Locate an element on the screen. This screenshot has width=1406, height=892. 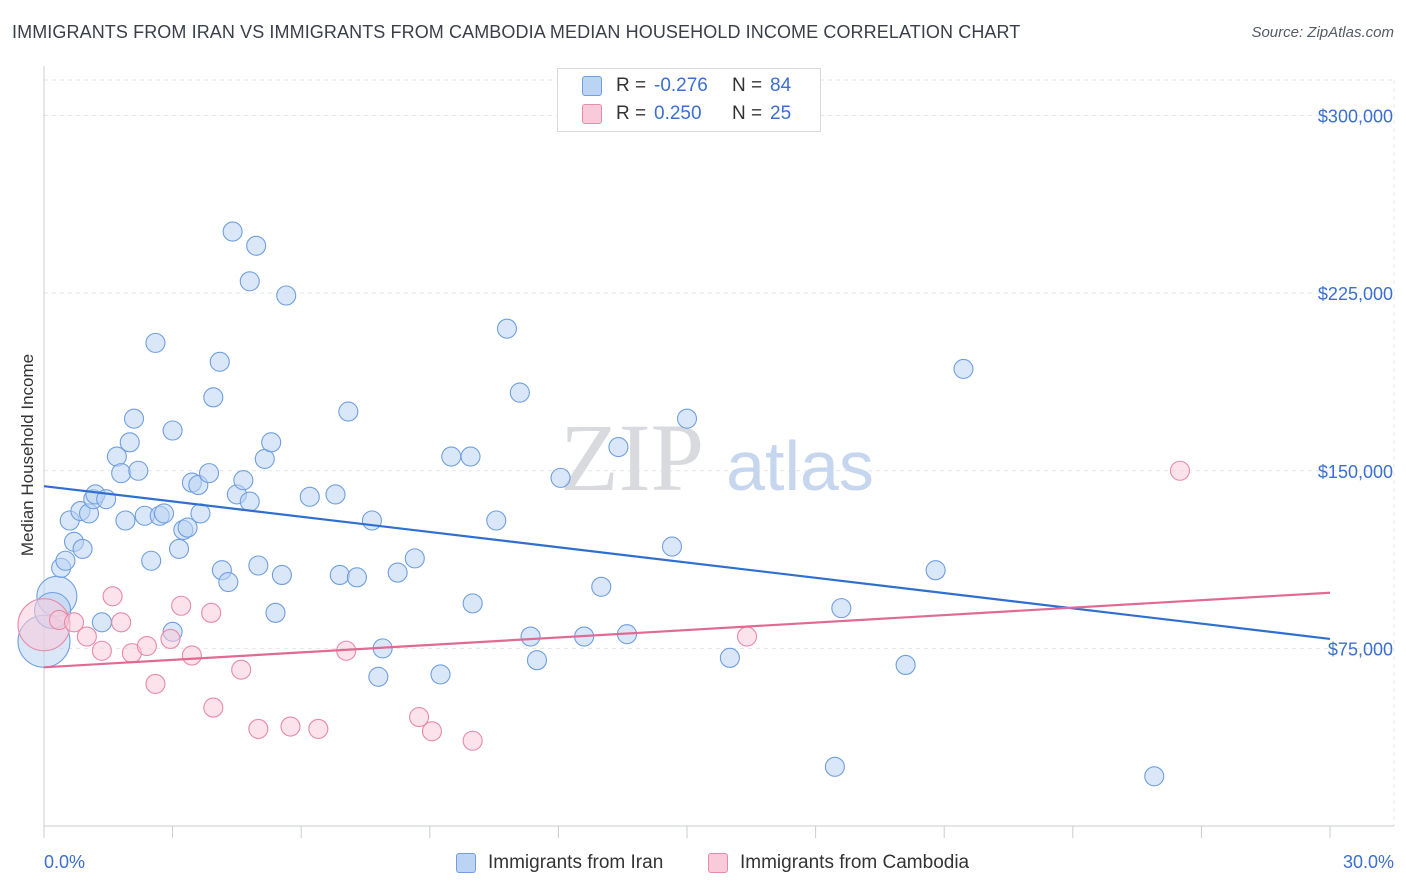
r-value: 0.250 is located at coordinates (678, 113).